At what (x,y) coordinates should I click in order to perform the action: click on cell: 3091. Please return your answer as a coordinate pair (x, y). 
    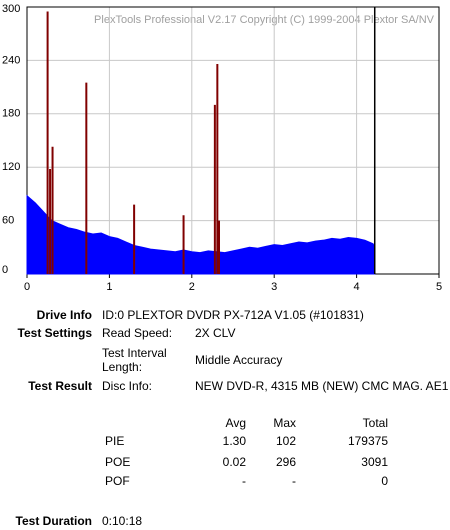
    Looking at the image, I should click on (374, 462).